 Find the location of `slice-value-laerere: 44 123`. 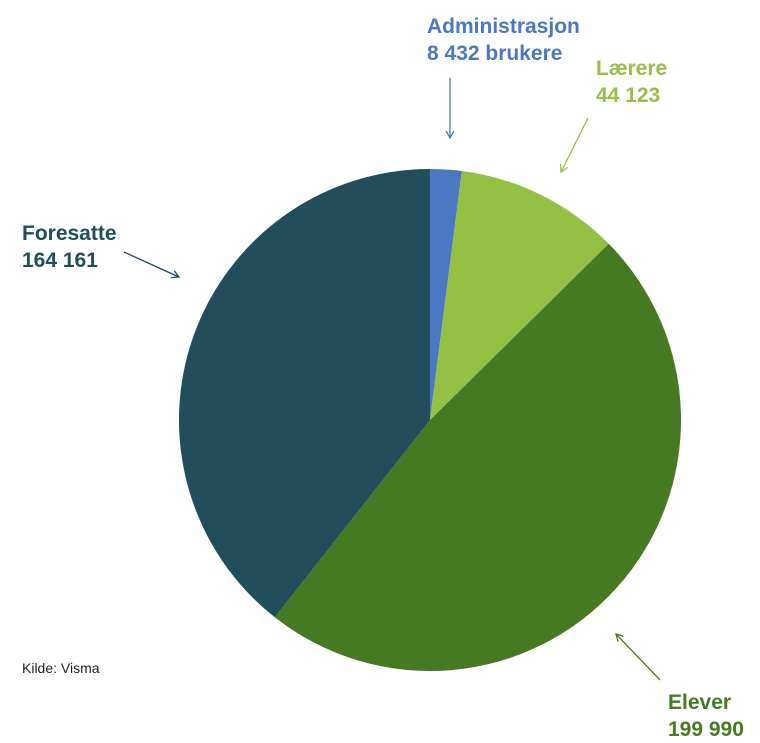

slice-value-laerere: 44 123 is located at coordinates (628, 95).